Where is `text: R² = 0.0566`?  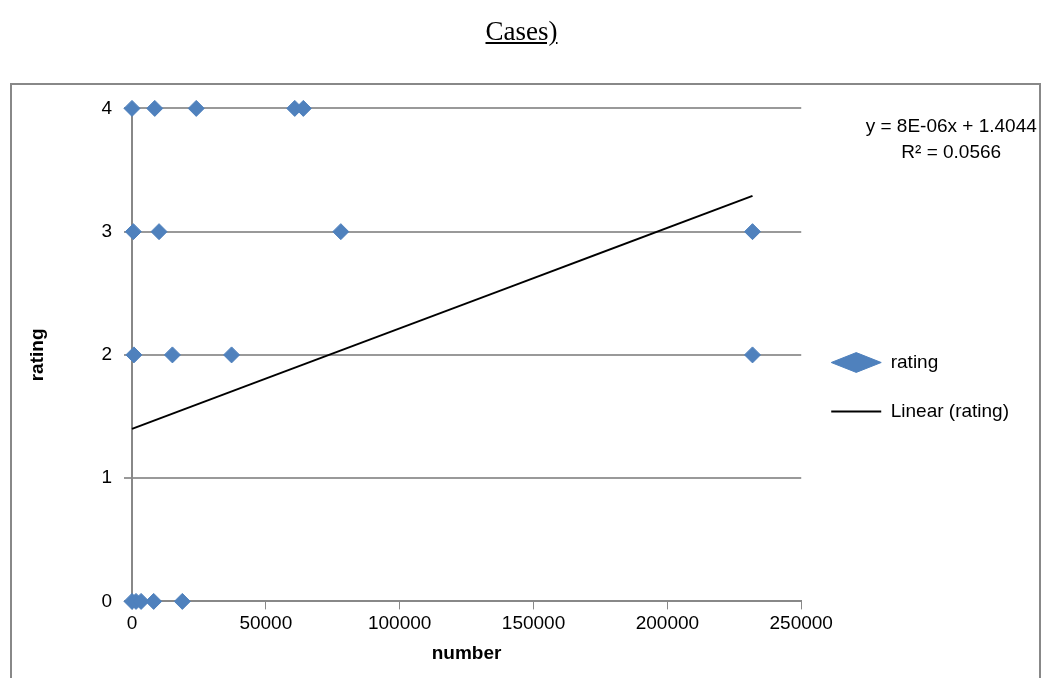 text: R² = 0.0566 is located at coordinates (951, 152).